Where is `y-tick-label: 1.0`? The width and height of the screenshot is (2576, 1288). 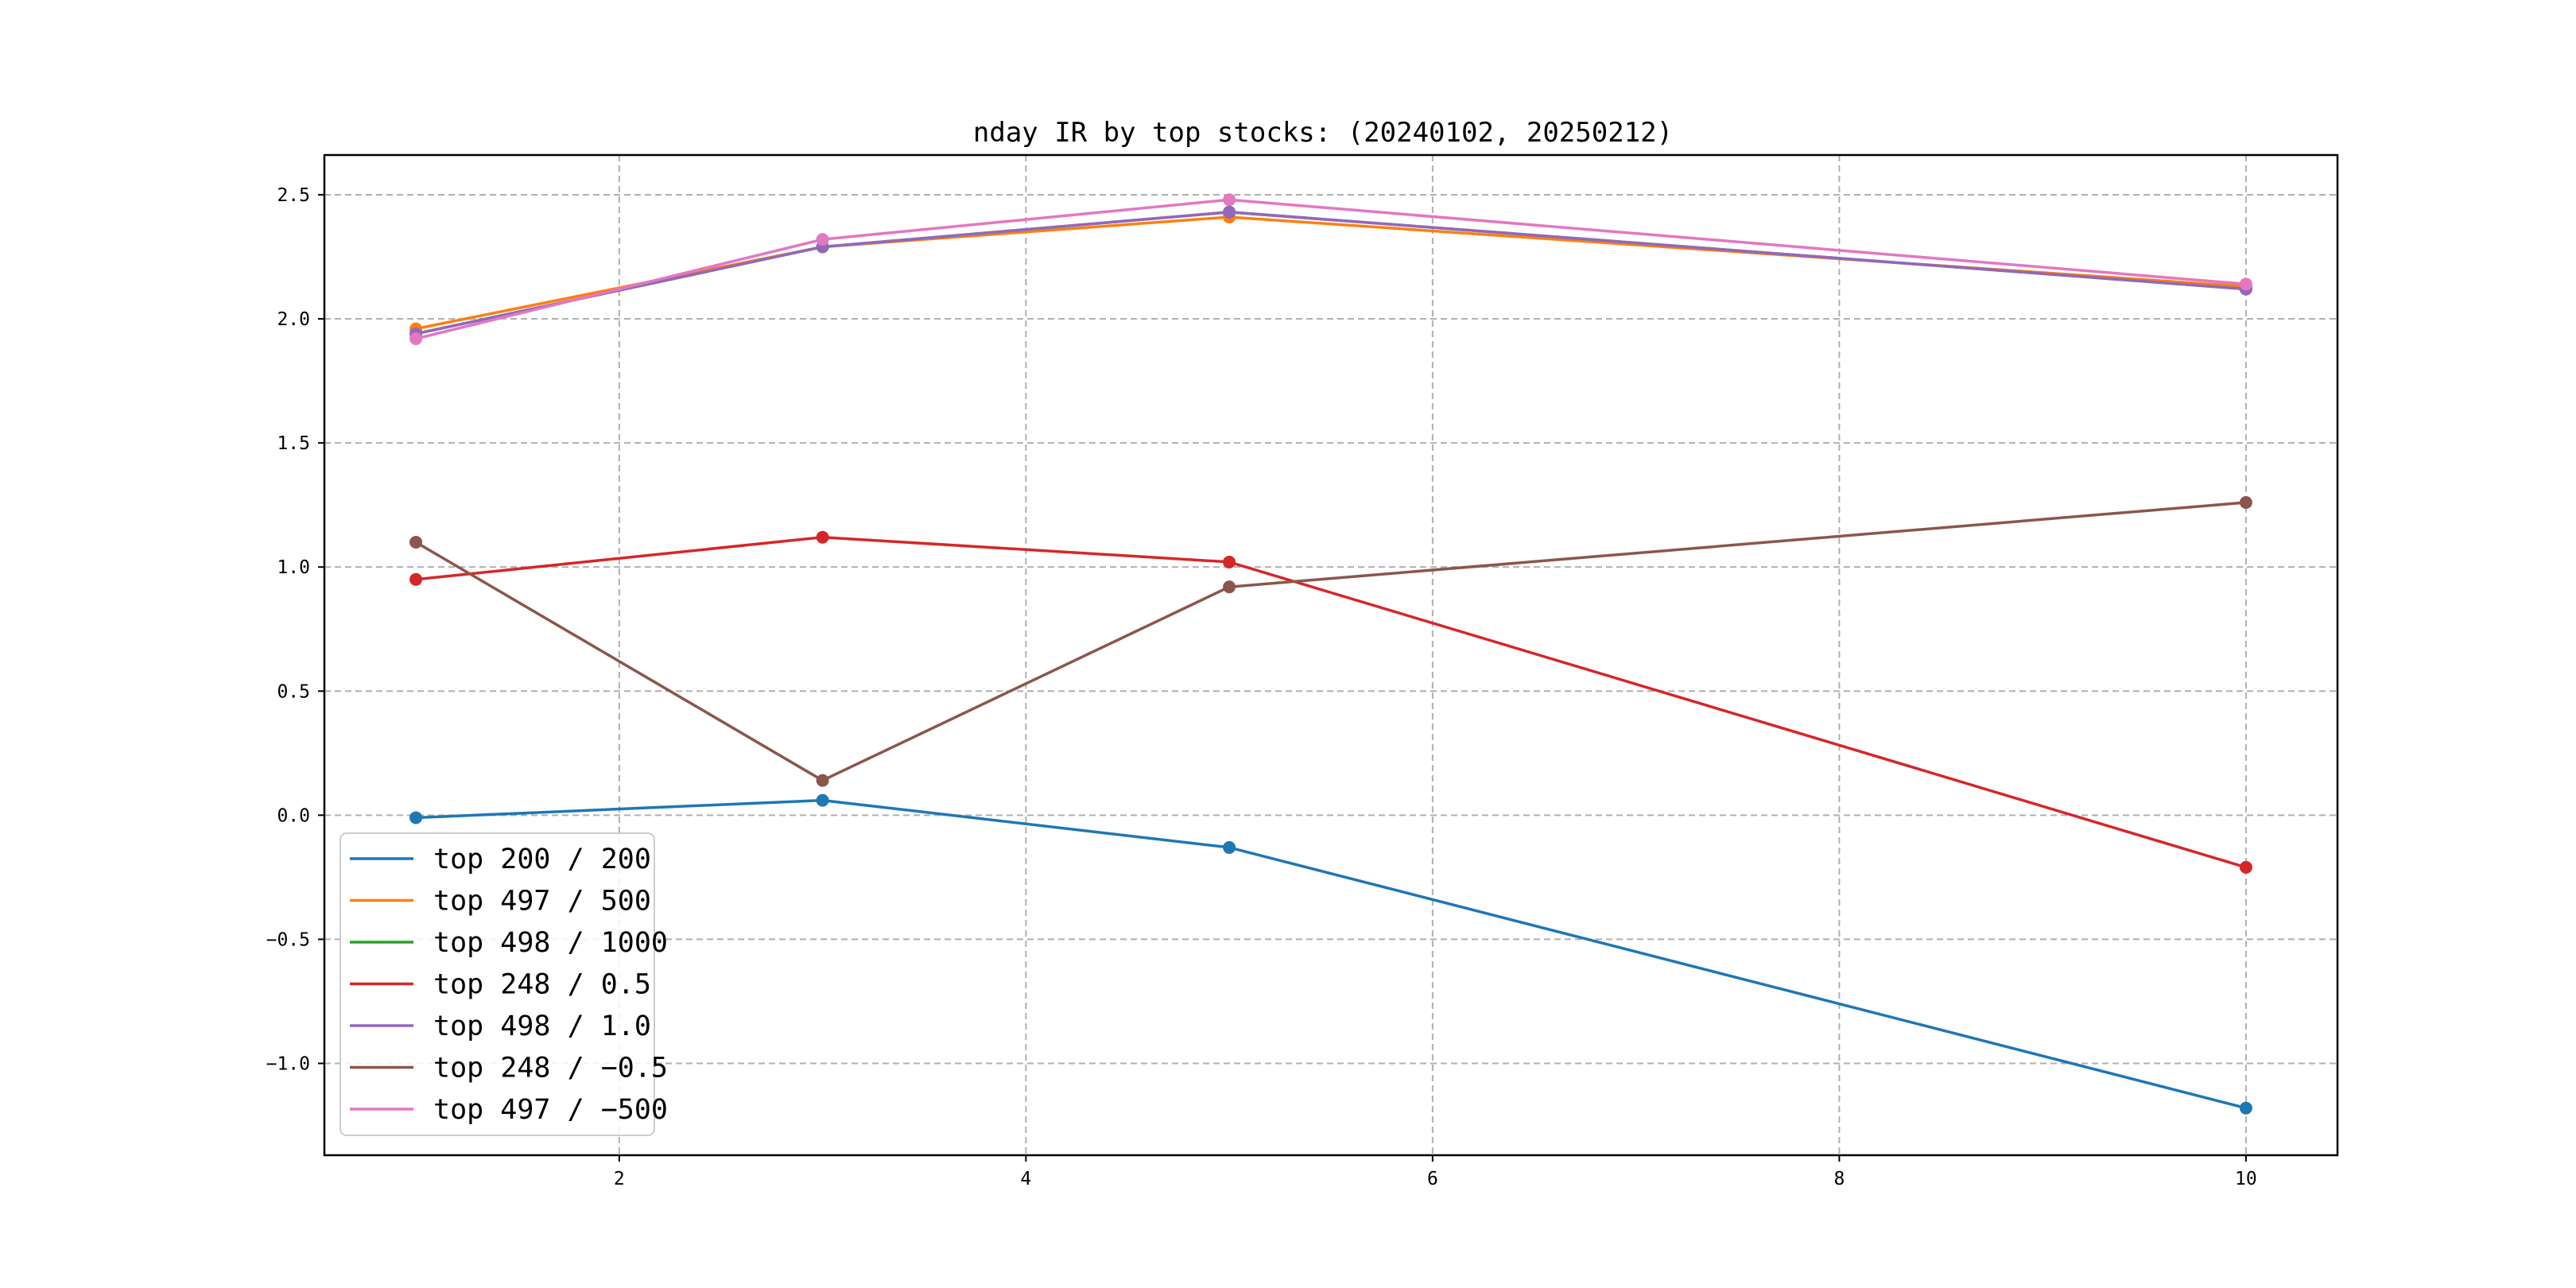
y-tick-label: 1.0 is located at coordinates (293, 567).